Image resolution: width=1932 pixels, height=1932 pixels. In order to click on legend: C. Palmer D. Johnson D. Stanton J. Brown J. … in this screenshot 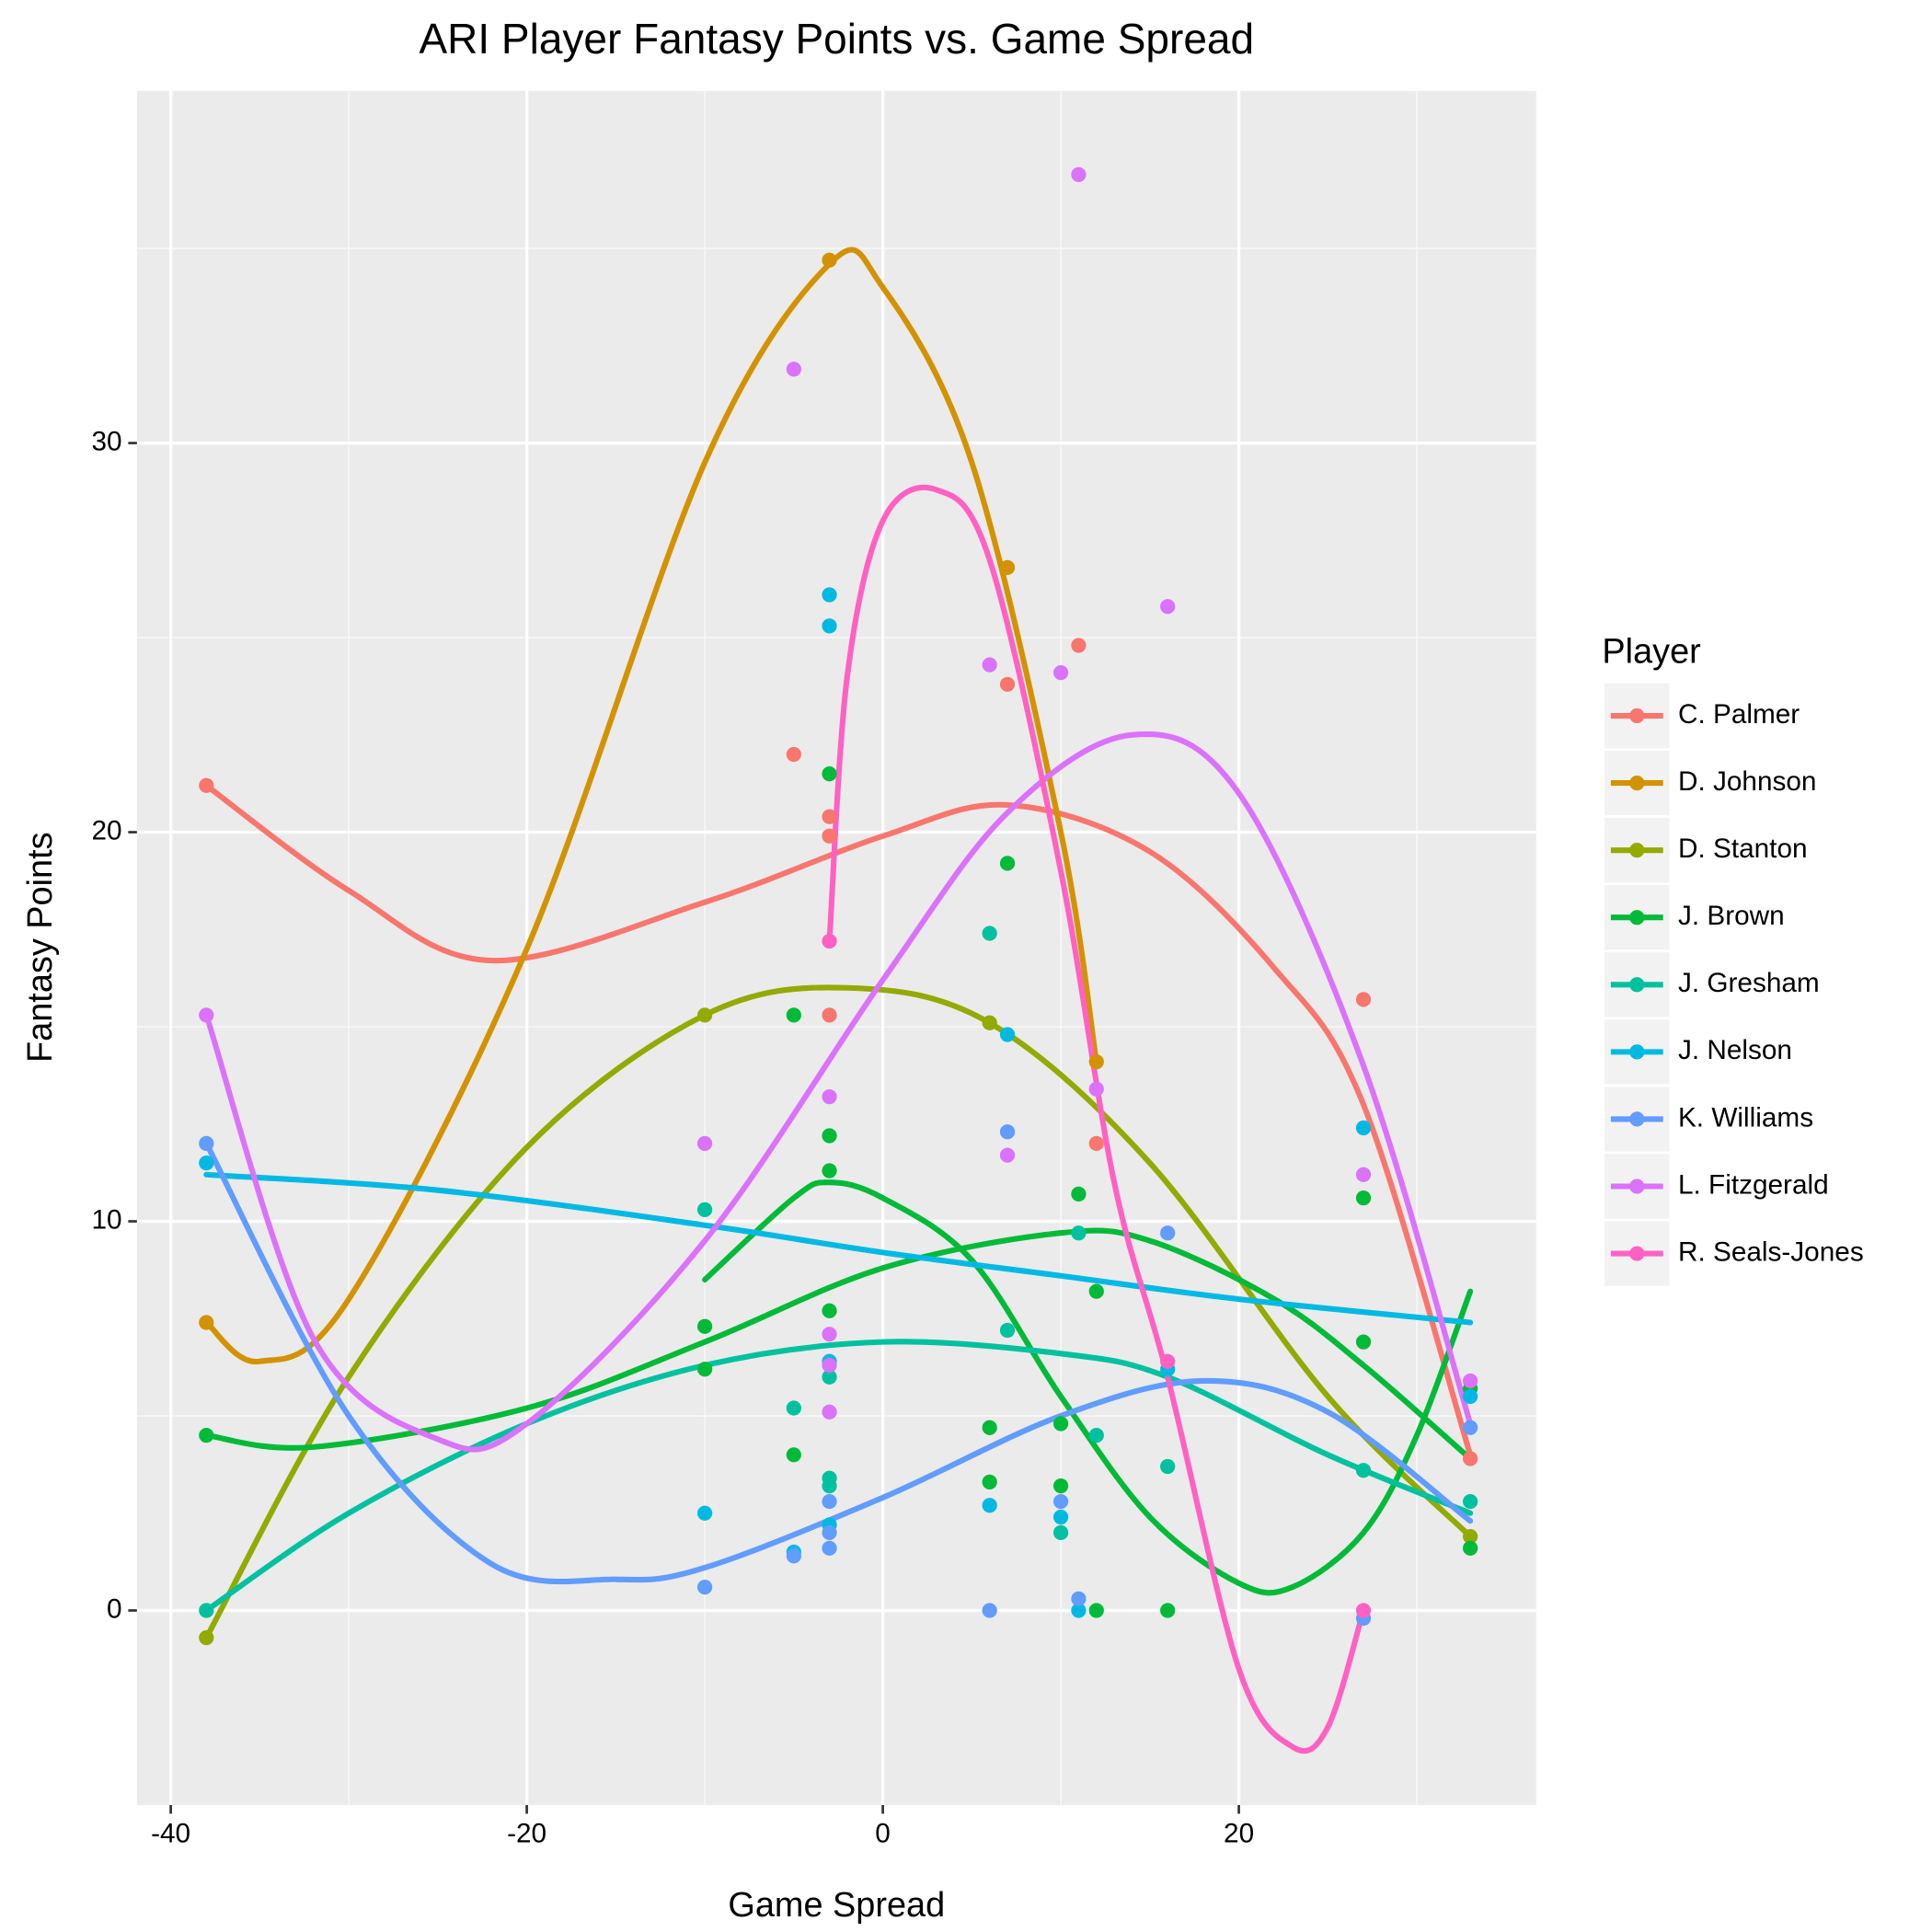, I will do `click(1734, 984)`.